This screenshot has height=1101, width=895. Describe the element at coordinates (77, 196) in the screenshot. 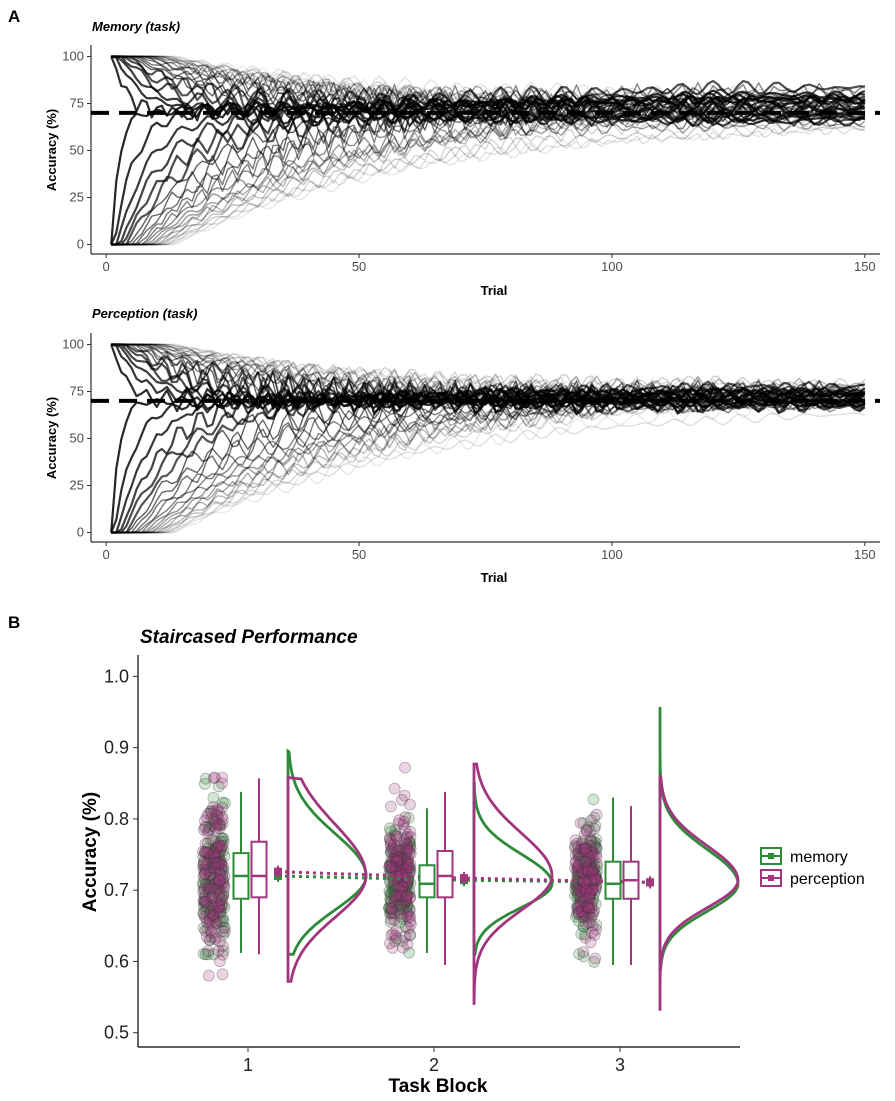

I see `y-tick-label: 25` at that location.